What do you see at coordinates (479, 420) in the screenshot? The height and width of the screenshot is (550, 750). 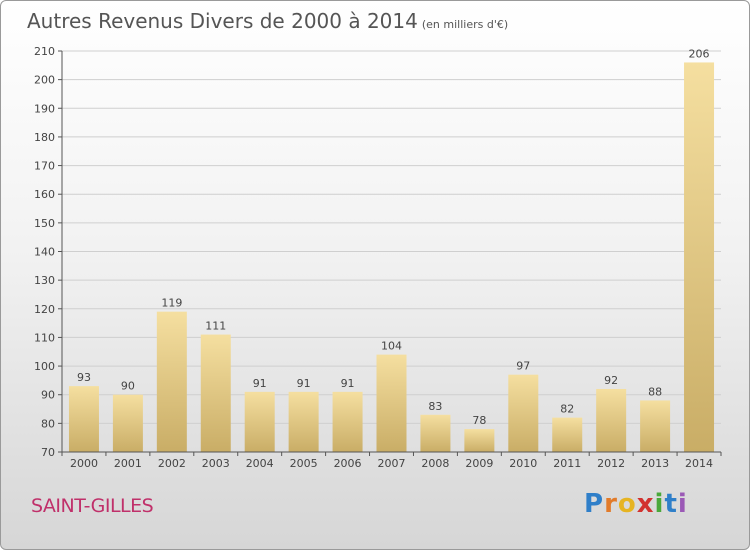 I see `value-label-2009: 78` at bounding box center [479, 420].